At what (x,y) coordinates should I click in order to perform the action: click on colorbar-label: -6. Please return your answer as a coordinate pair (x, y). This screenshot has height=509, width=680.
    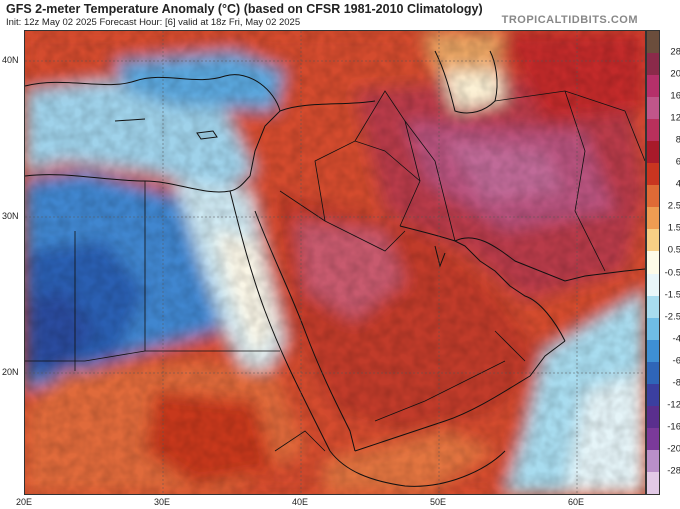
    Looking at the image, I should click on (676, 361).